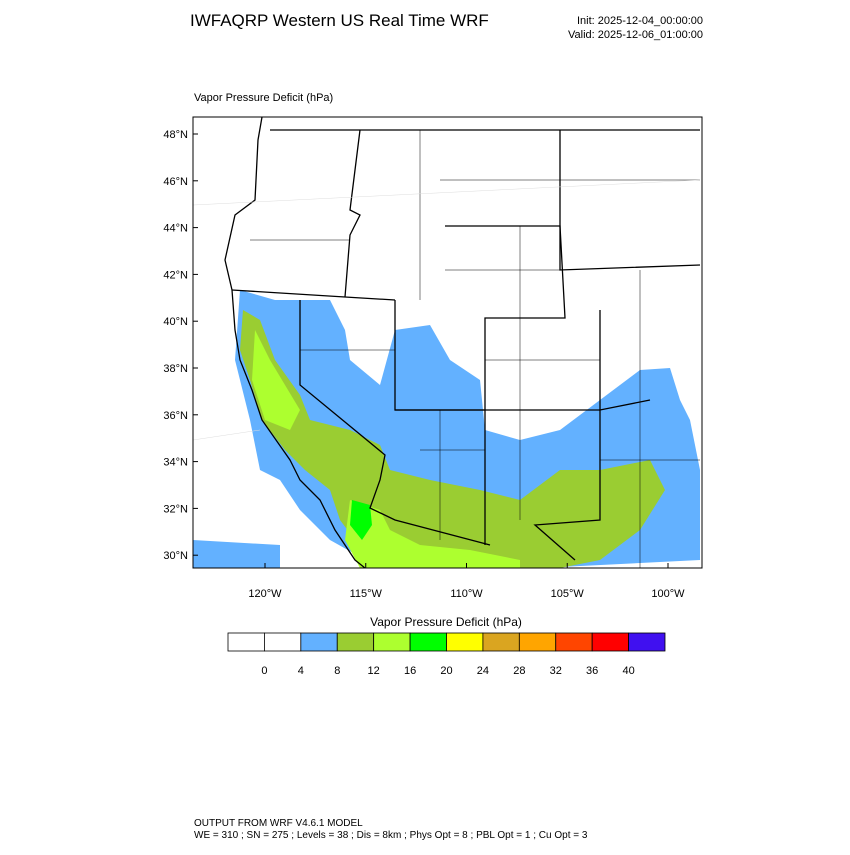  What do you see at coordinates (668, 594) in the screenshot?
I see `lon-label: 100°W` at bounding box center [668, 594].